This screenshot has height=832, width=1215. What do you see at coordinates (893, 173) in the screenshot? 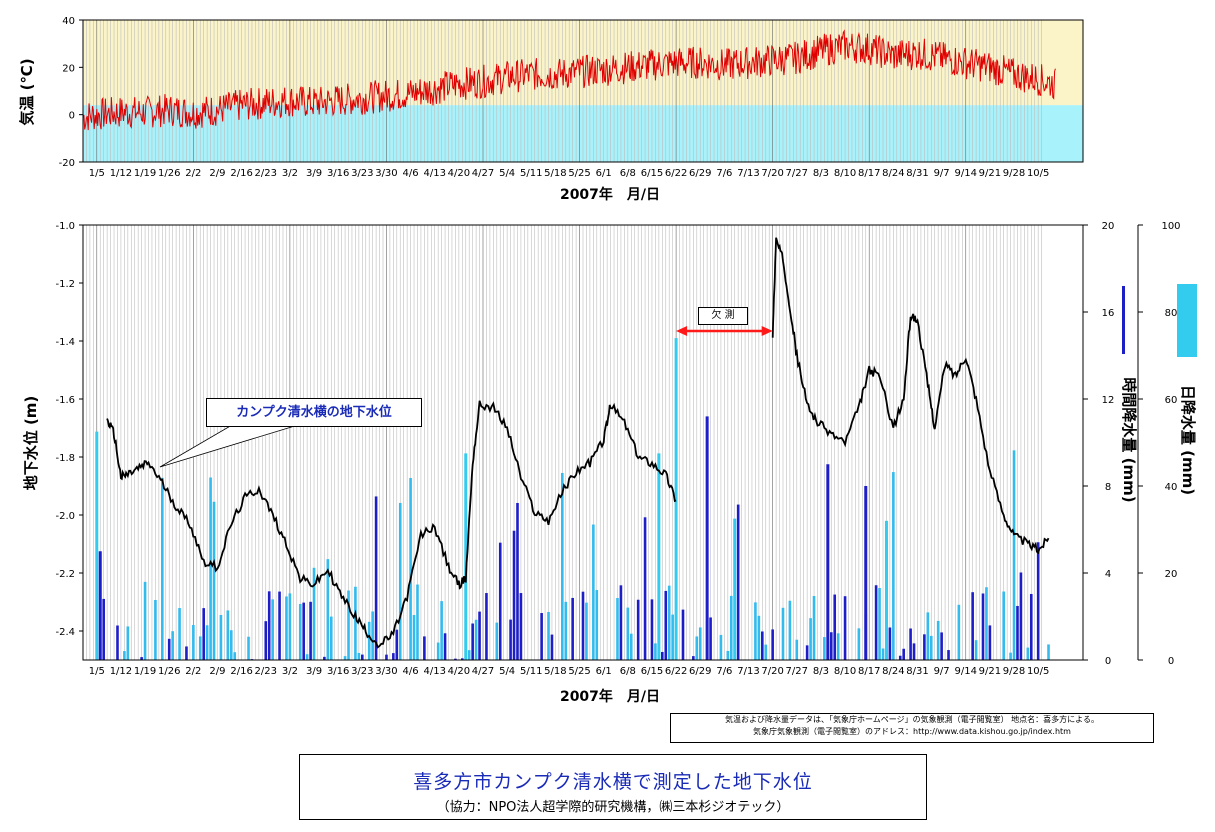
I see `temperature-xtick-label: 8/24` at bounding box center [893, 173].